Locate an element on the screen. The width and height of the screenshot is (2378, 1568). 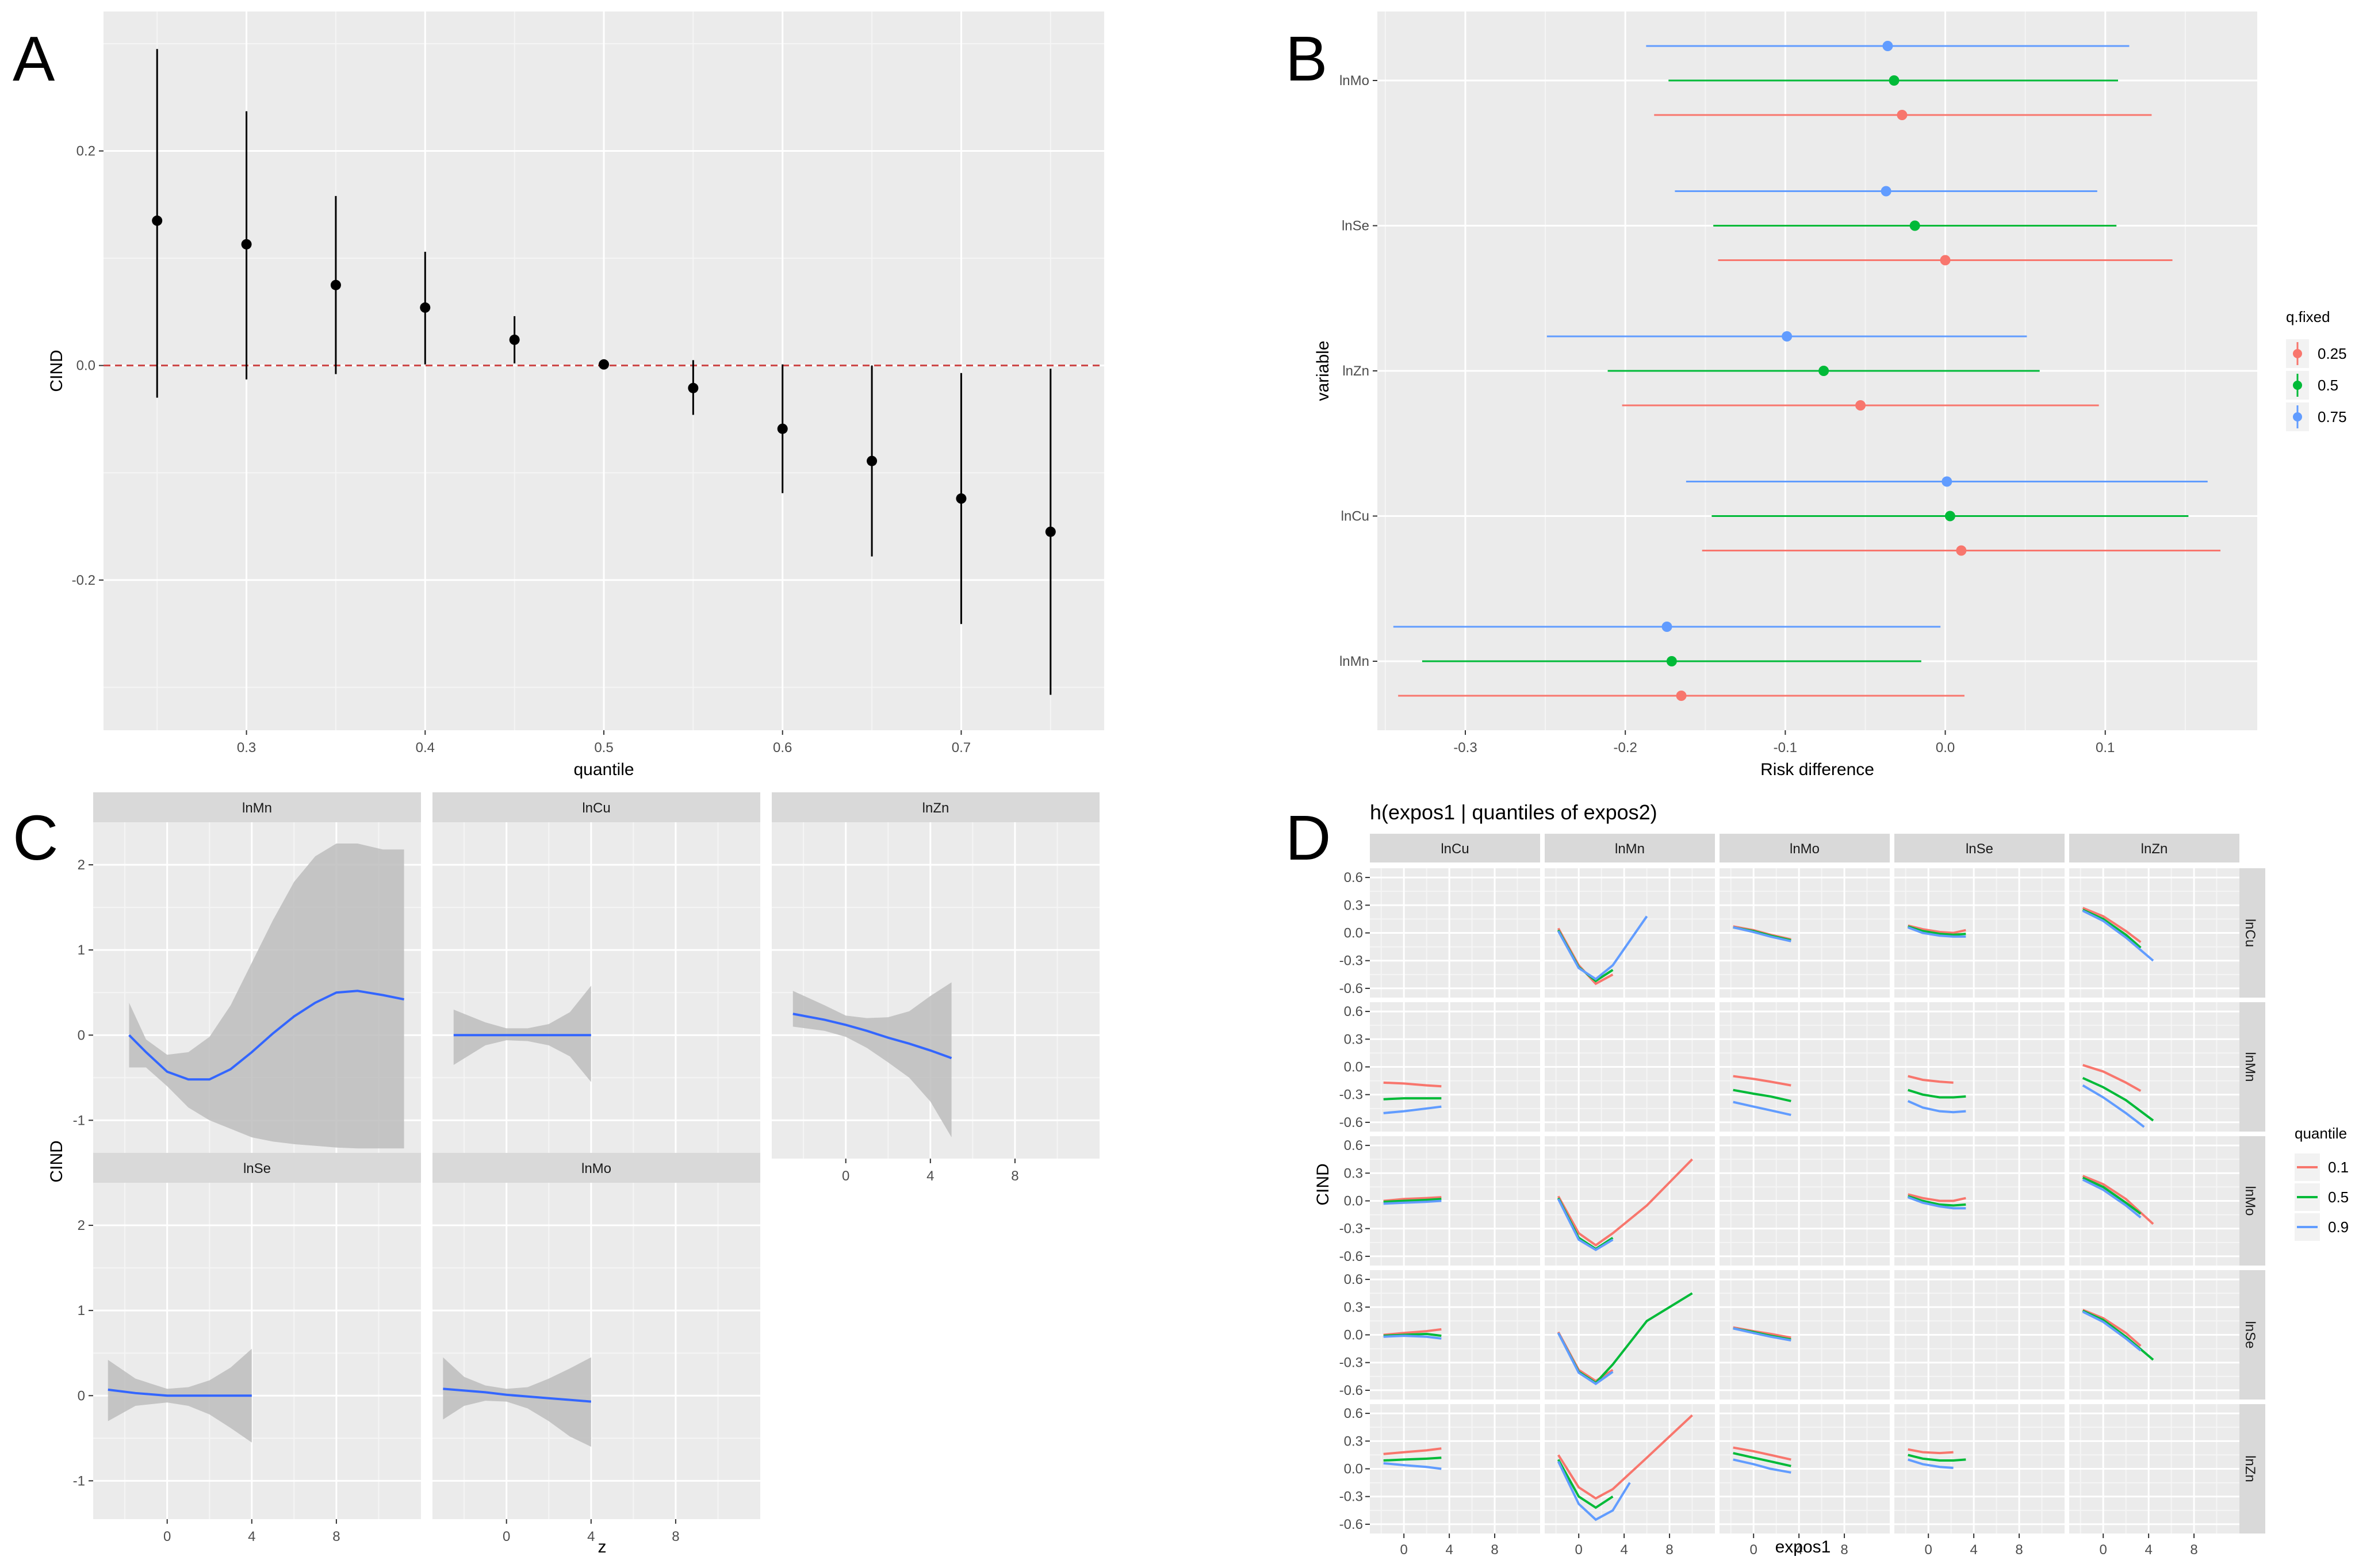
row-strip-label: lnSe is located at coordinates (2250, 1334).